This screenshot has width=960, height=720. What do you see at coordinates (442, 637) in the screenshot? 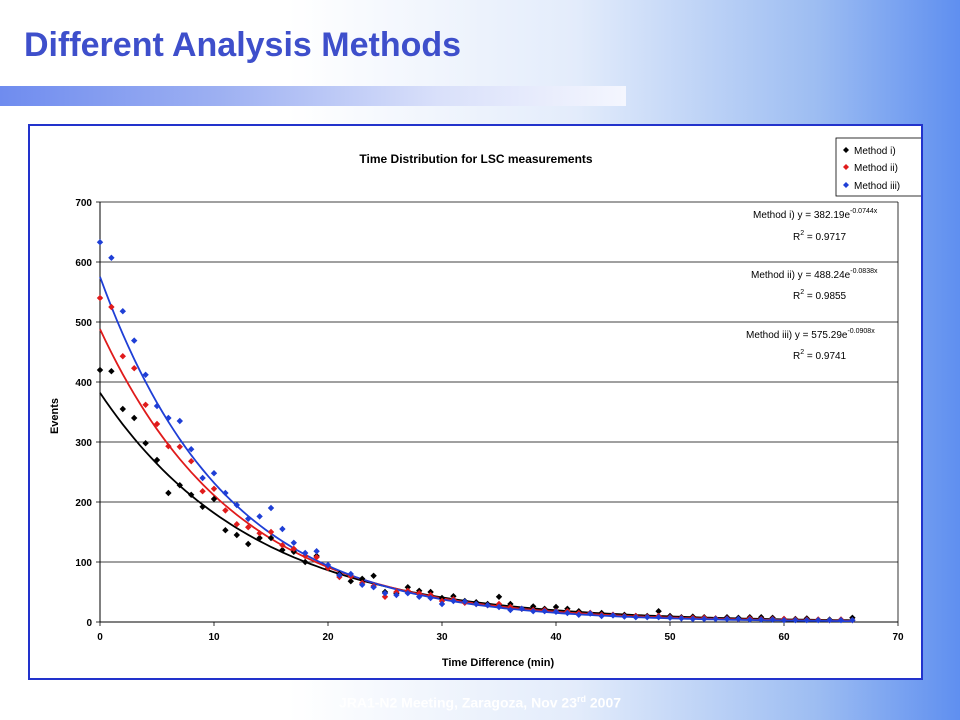
I see `x-tick-label: 30` at bounding box center [442, 637].